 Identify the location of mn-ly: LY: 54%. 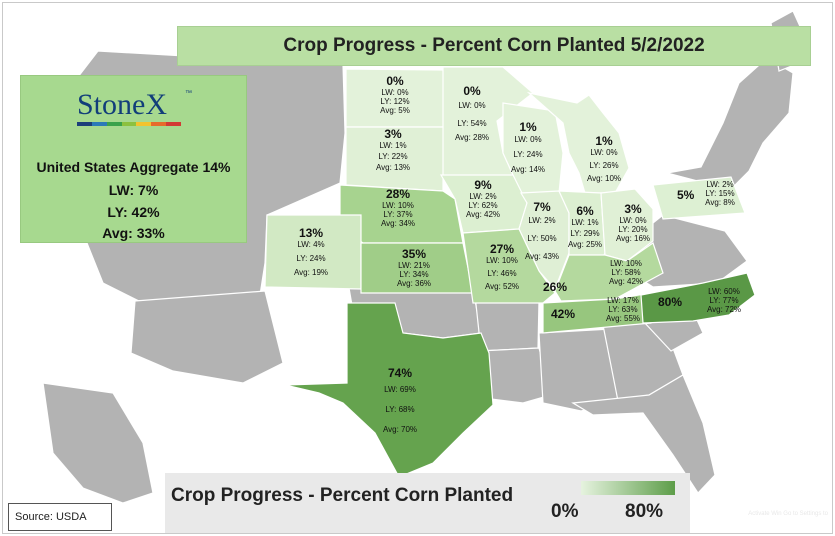
(472, 123).